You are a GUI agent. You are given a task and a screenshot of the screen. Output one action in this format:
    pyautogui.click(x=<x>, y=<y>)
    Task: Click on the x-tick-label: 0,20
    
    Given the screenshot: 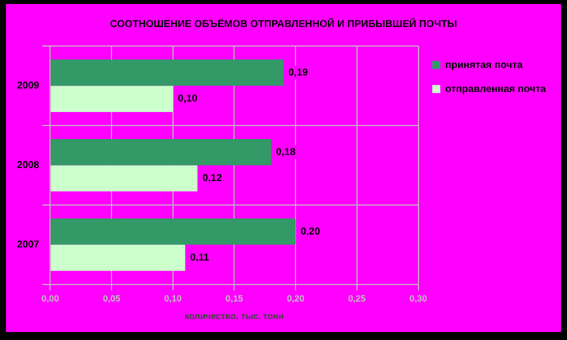 What is the action you would take?
    pyautogui.click(x=295, y=298)
    